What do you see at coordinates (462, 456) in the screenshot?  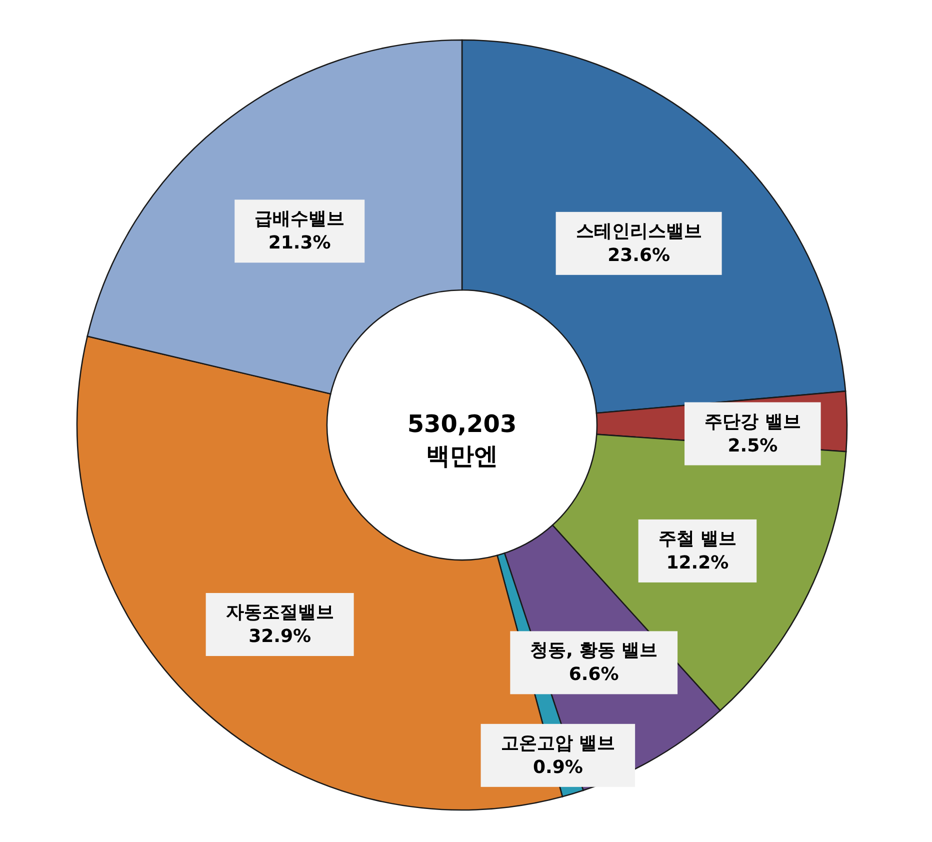 I see `text: 백만엔` at bounding box center [462, 456].